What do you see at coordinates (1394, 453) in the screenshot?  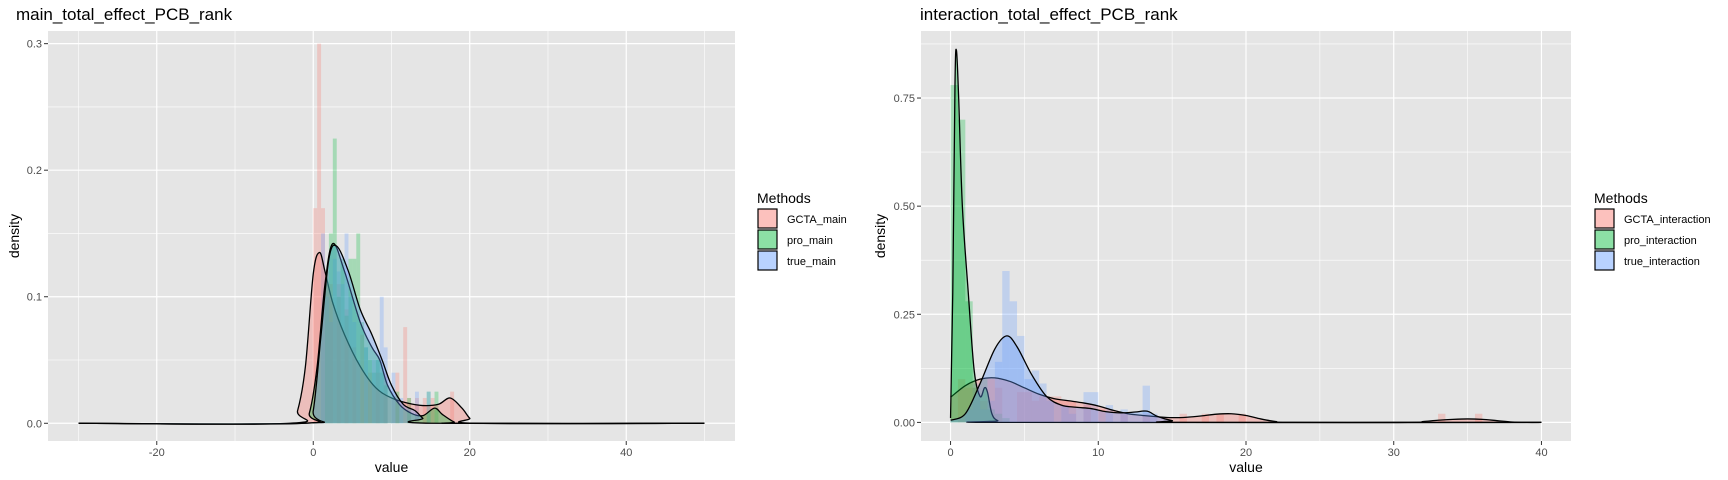 I see `x-tick-label: 30` at bounding box center [1394, 453].